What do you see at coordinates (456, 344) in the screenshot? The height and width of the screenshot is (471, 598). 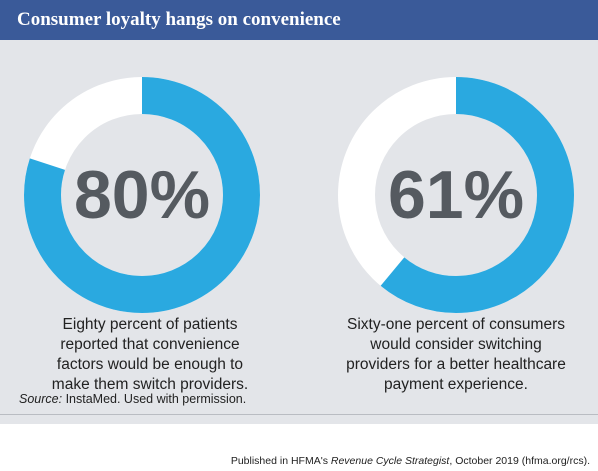 I see `caption-line: would consider switching` at bounding box center [456, 344].